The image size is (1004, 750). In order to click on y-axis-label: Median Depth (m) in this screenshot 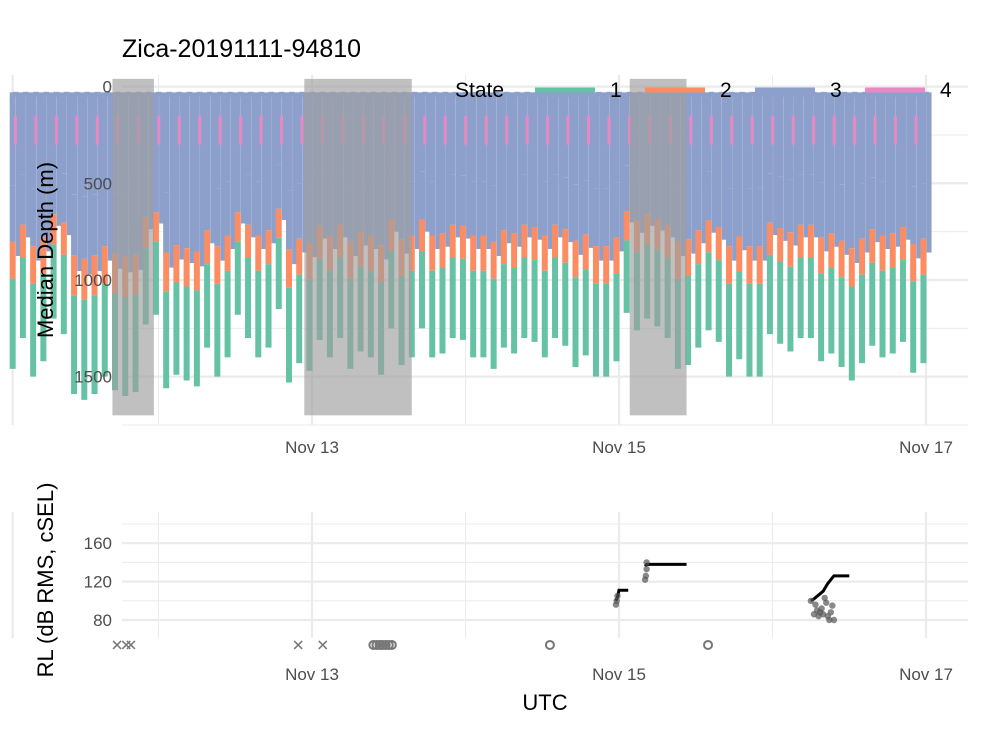, I will do `click(45, 250)`.